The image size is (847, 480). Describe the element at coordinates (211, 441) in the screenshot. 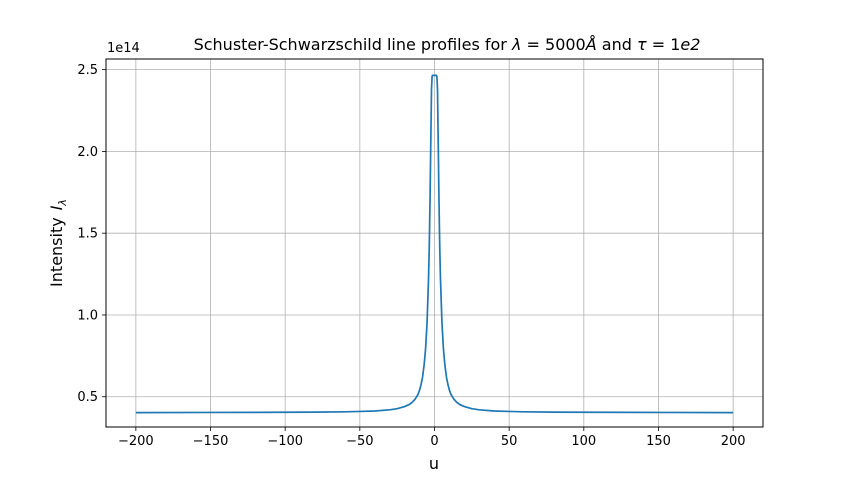

I see `x-tick-label: −150` at that location.